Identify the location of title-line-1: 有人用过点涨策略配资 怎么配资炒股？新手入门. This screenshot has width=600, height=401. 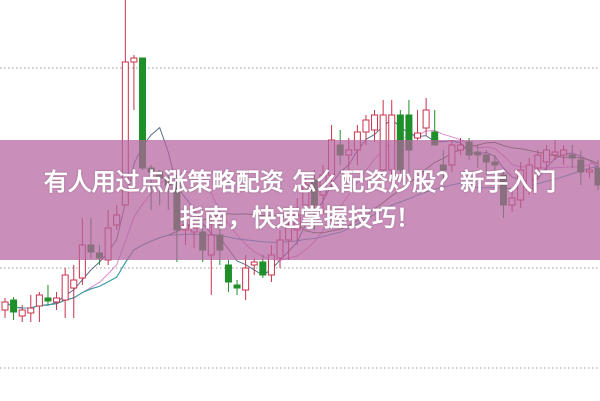
(300, 182).